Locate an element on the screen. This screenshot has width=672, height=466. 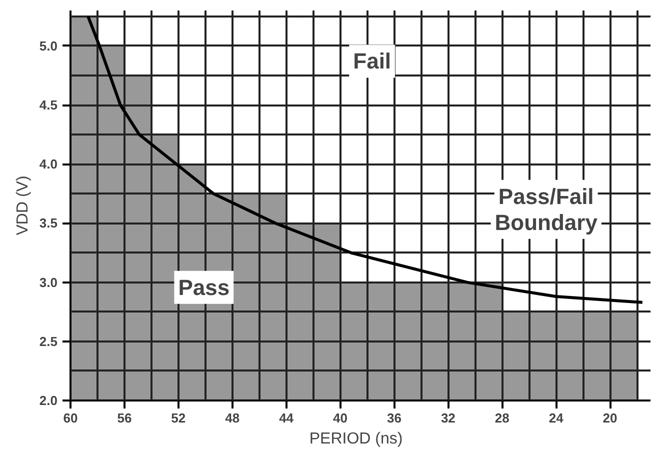
x-tick-label: 48 is located at coordinates (232, 418).